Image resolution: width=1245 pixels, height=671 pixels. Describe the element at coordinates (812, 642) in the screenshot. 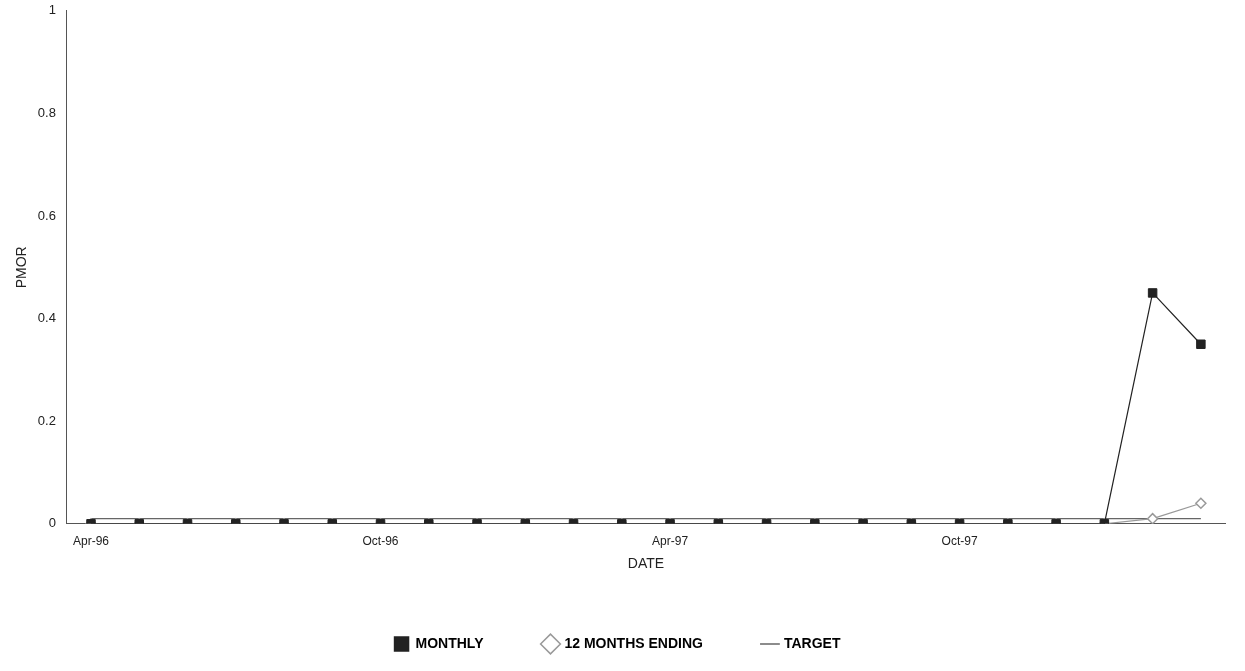

I see `legend-label: TARGET` at that location.